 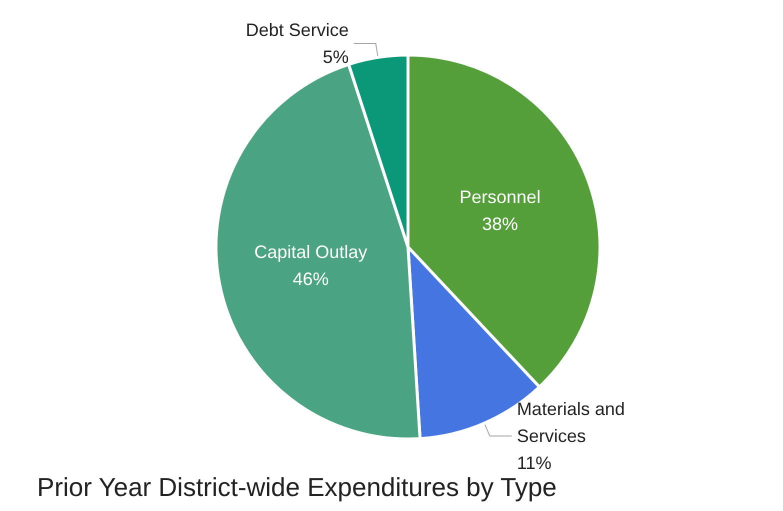 I want to click on data-label: 11%, so click(x=534, y=463).